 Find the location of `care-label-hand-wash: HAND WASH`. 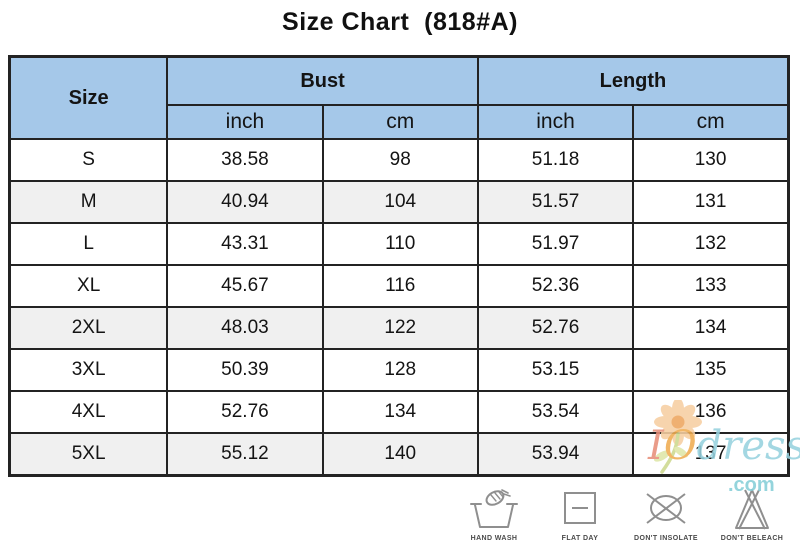

care-label-hand-wash: HAND WASH is located at coordinates (494, 538).